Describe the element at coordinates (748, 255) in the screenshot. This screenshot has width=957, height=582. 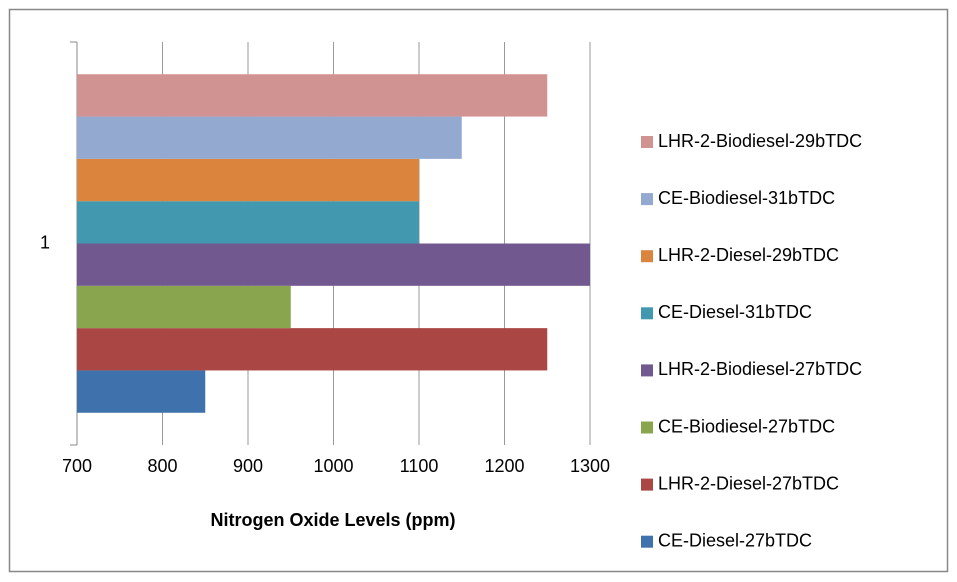
I see `legend-label: LHR-2-Diesel-29bTDC` at that location.